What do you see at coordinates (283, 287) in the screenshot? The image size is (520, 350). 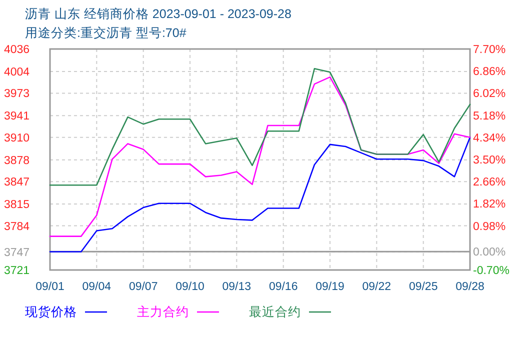 I see `x-tick-label: 09/16` at bounding box center [283, 287].